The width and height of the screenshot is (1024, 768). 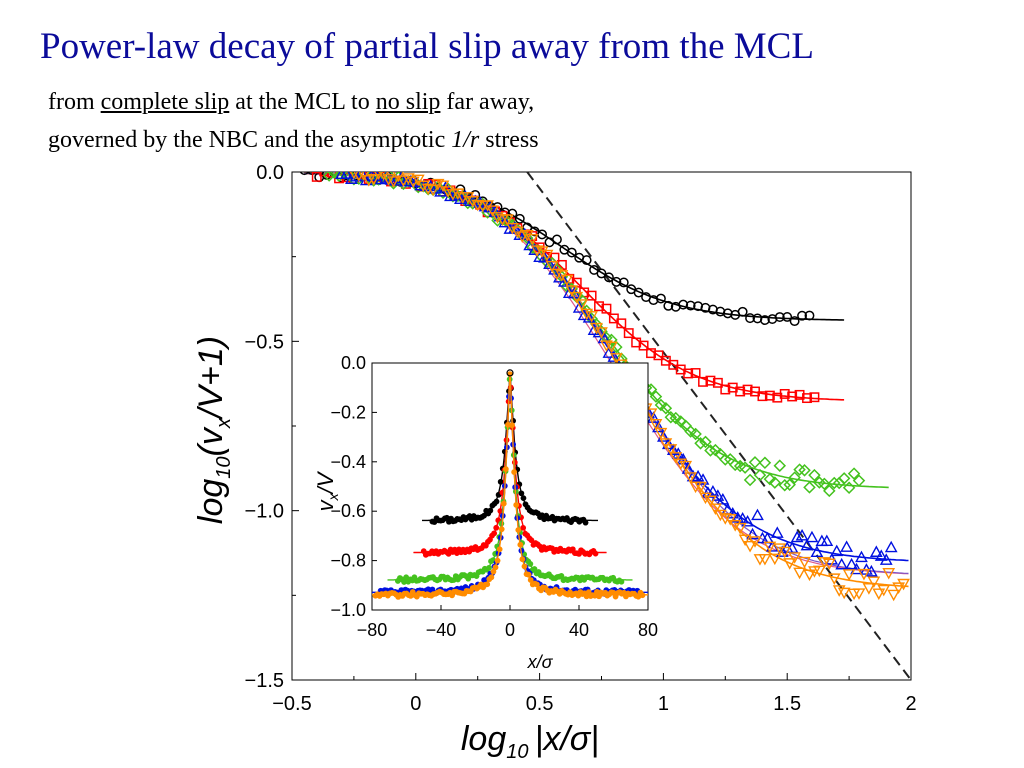 I want to click on main-x-tick-label: 0, so click(x=415, y=704).